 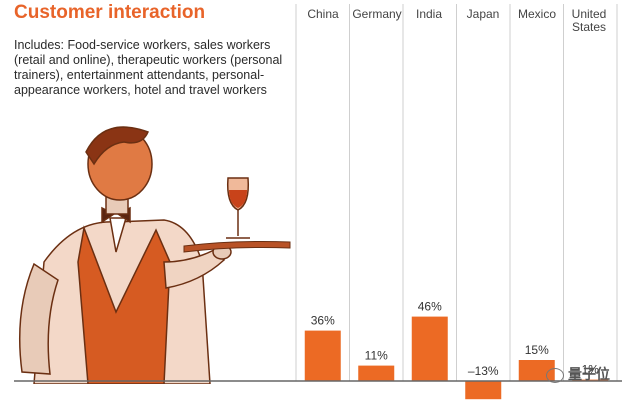 I want to click on value-label-china: 36%, so click(x=323, y=321).